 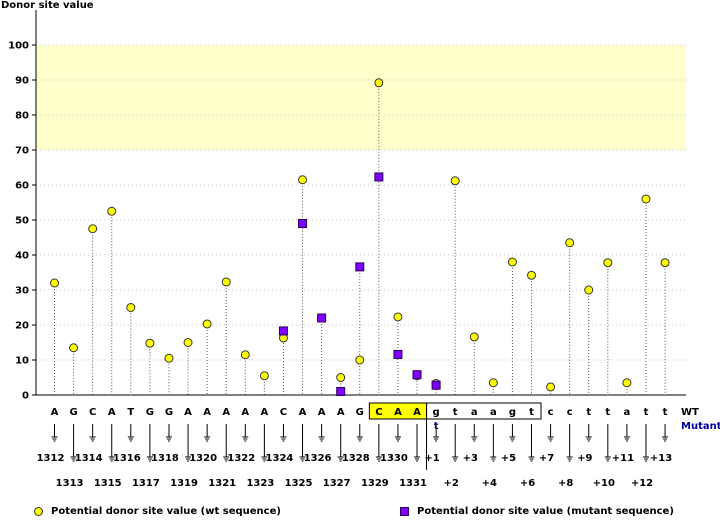 I want to click on wt-base: c, so click(x=570, y=412).